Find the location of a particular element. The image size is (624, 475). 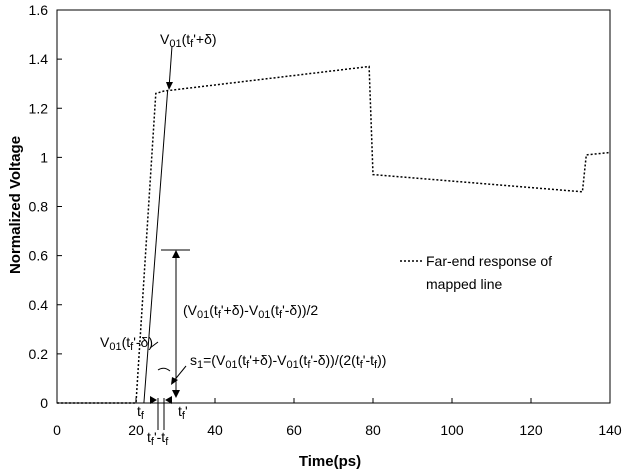

annotation-v-low: V01(tf'-δ) is located at coordinates (126, 343).